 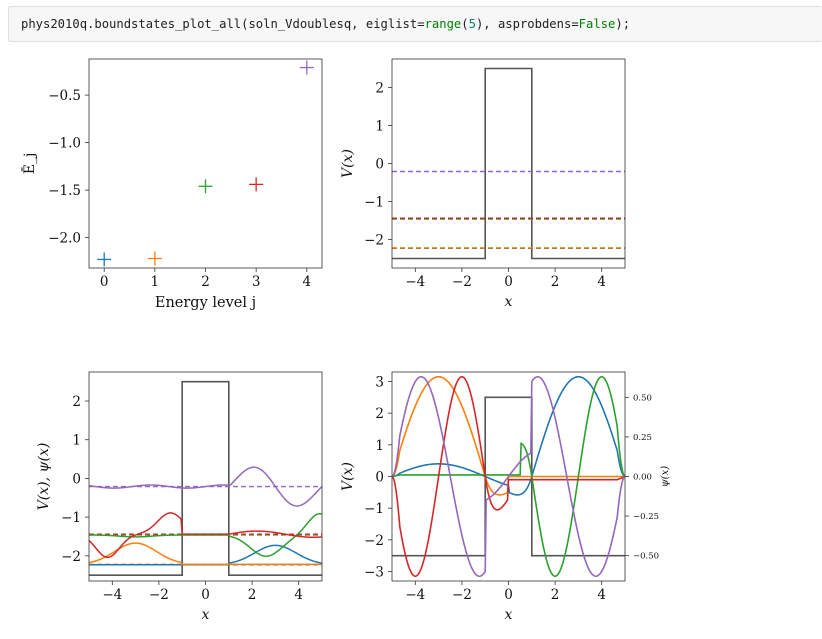 I want to click on code-text-mid: ), asprobdens=, so click(x=527, y=24).